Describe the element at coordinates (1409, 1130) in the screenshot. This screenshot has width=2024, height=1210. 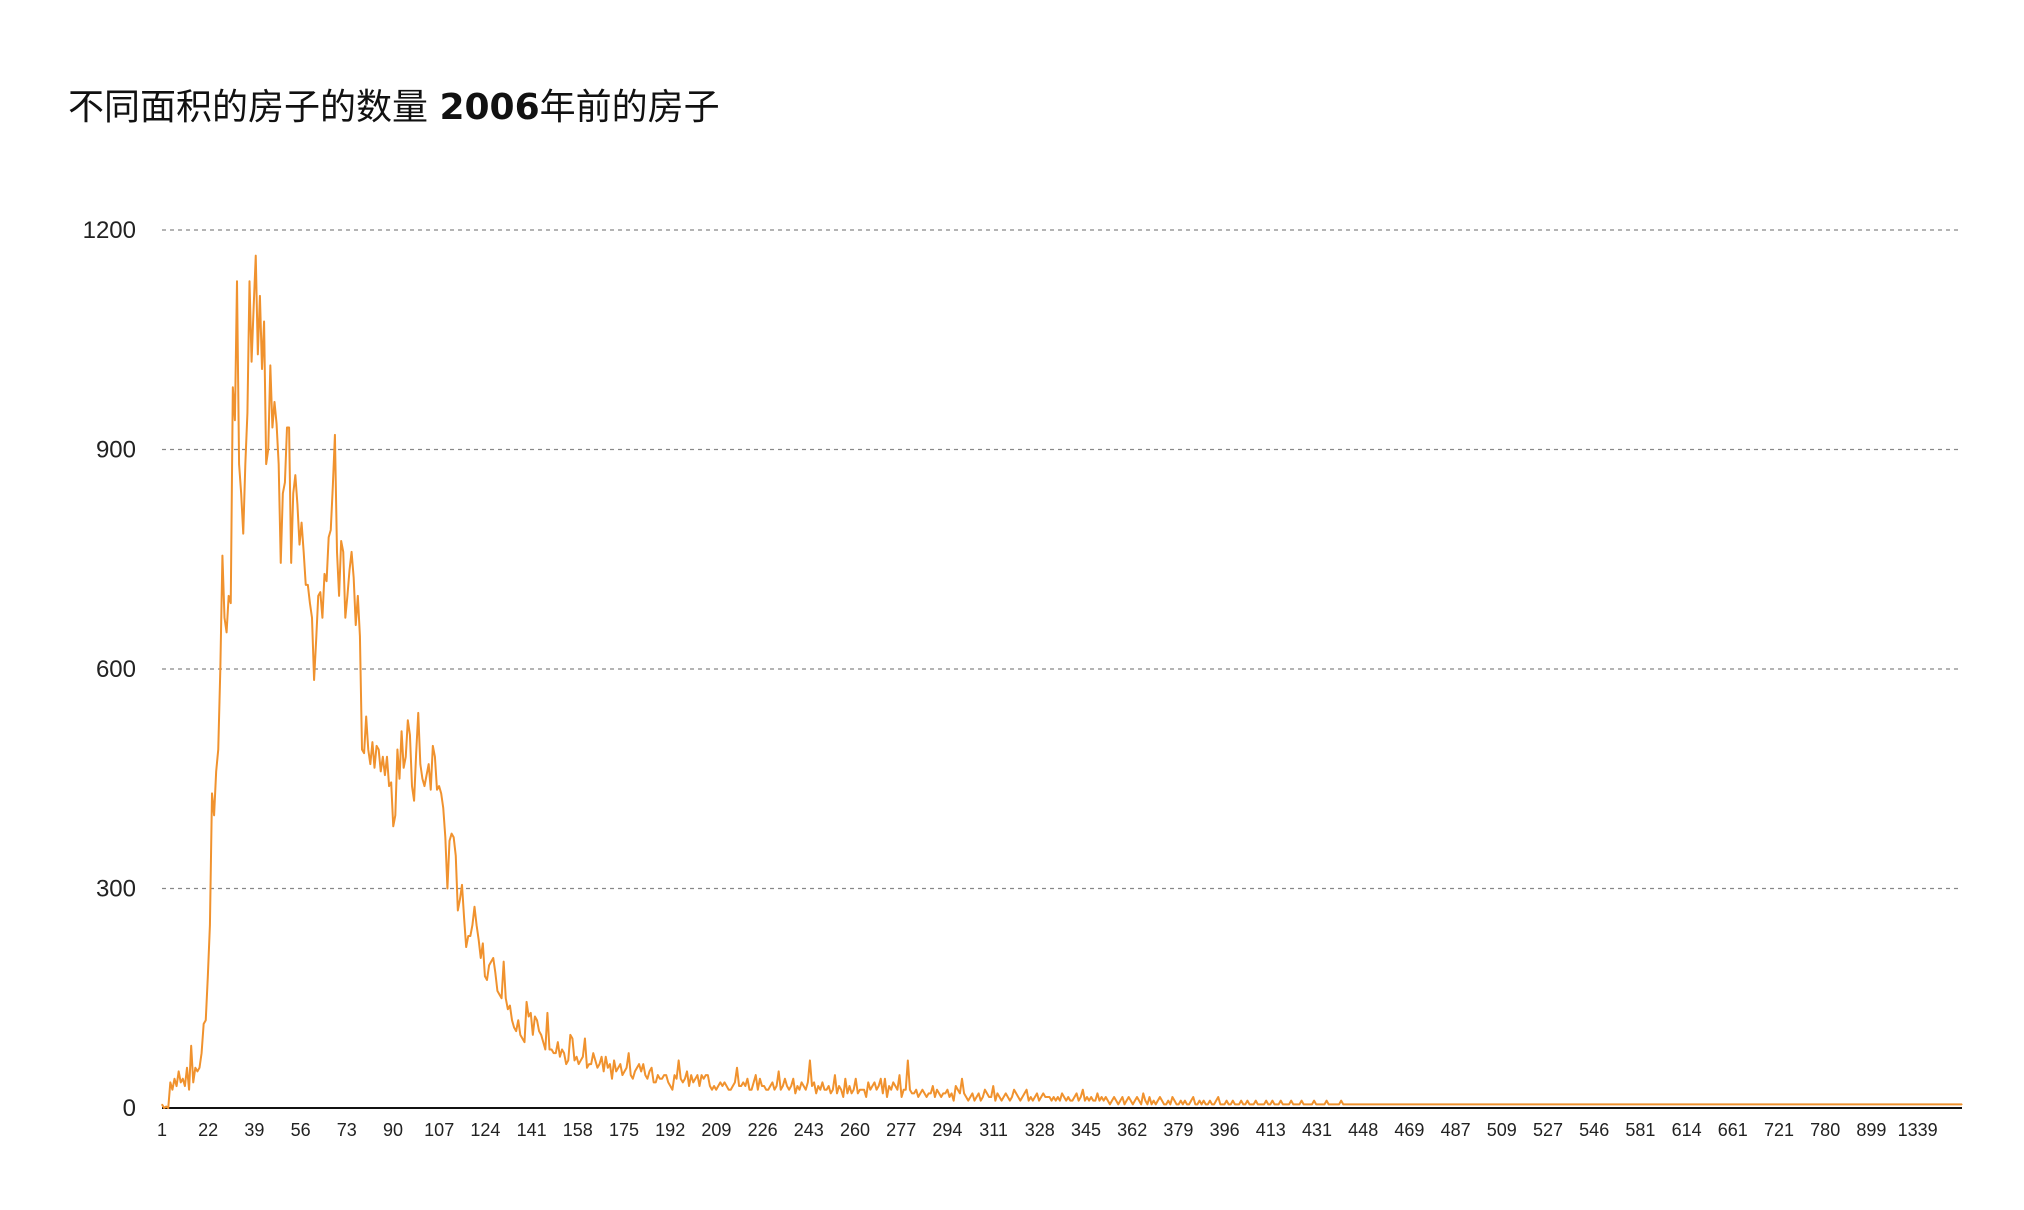
I see `x-tick-label: 469` at that location.